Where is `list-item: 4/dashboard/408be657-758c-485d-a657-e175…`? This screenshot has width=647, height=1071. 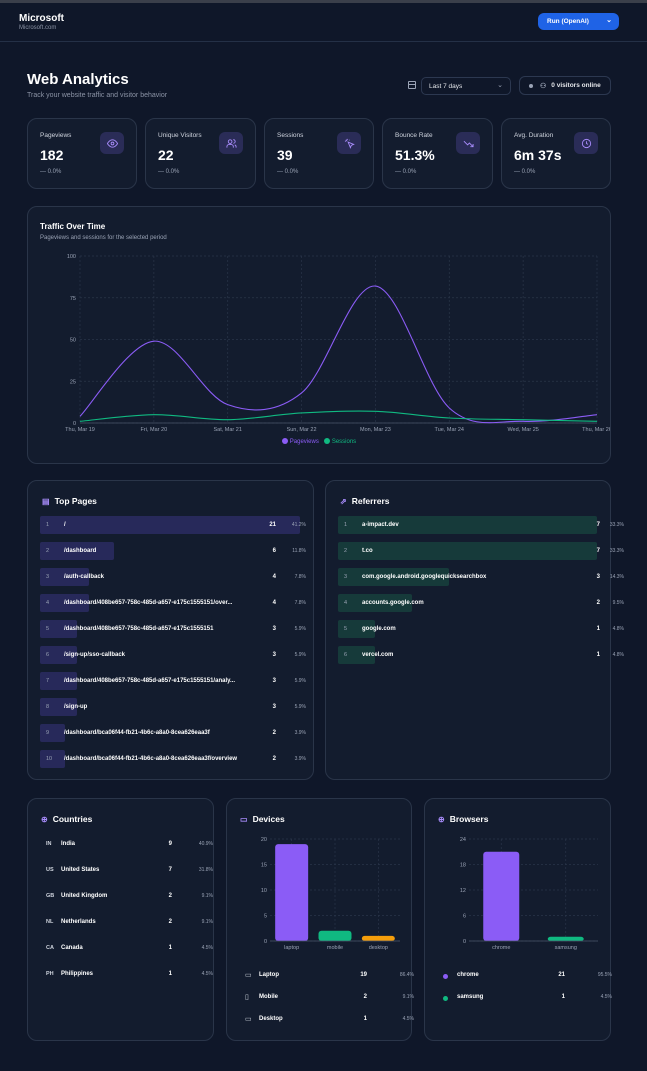
list-item: 4/dashboard/408be657-758c-485d-a657-e175… is located at coordinates (173, 603).